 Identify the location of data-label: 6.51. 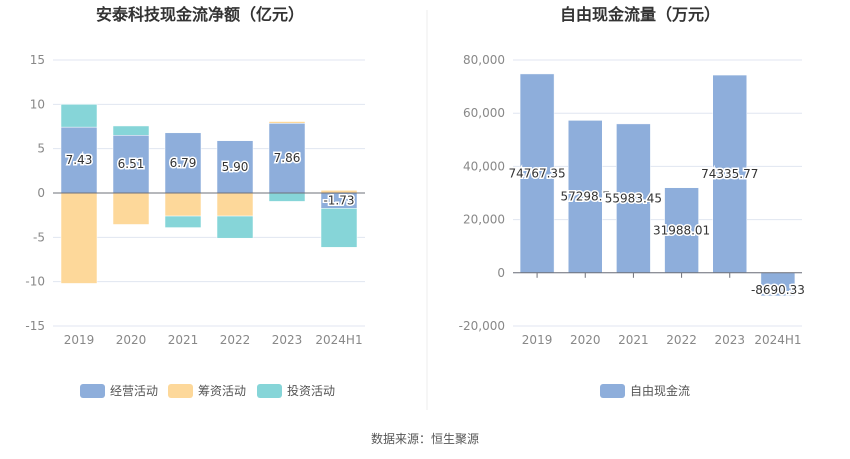
(131, 164).